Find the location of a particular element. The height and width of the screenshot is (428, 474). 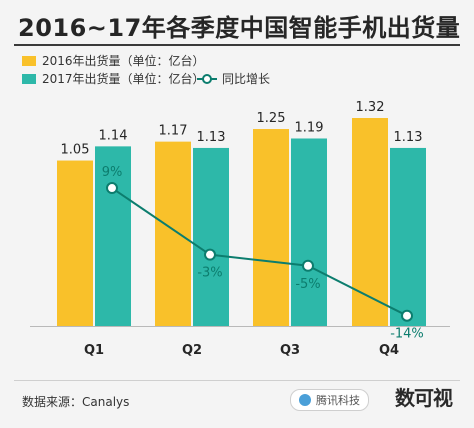

legend-label-growth: 同比增长 is located at coordinates (246, 79).